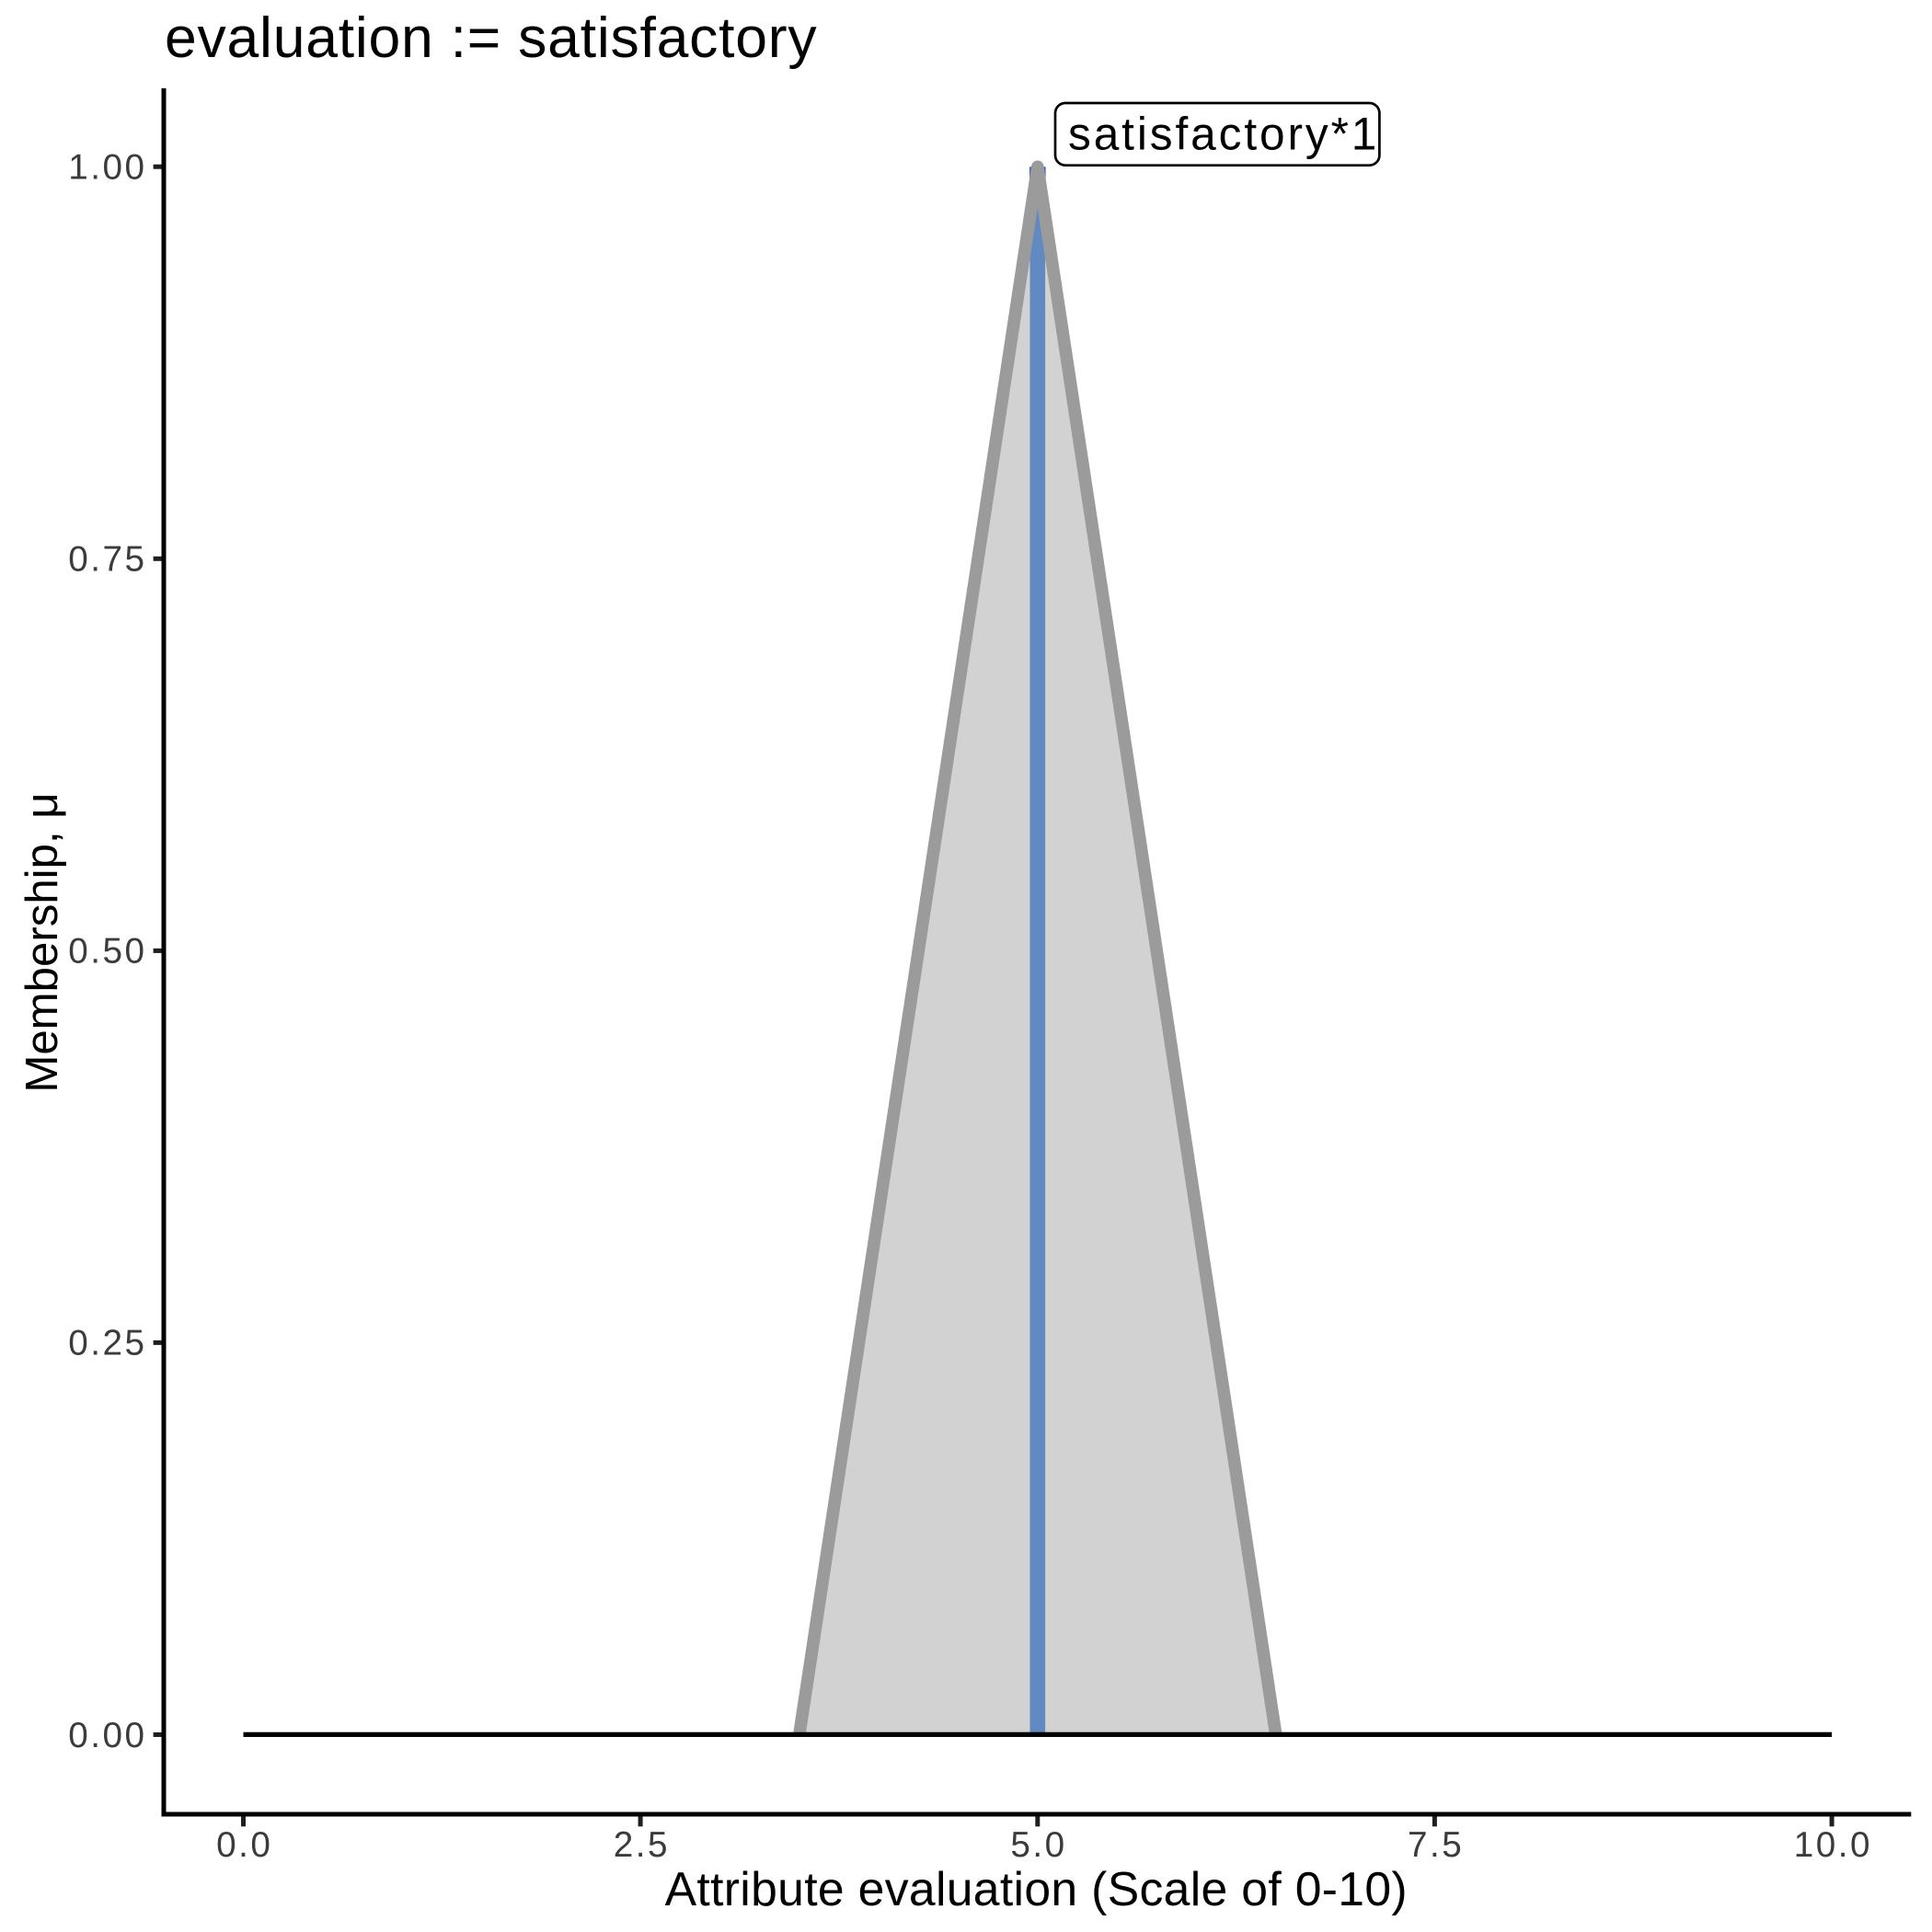  I want to click on svg-text: Membership, μ, so click(42, 942).